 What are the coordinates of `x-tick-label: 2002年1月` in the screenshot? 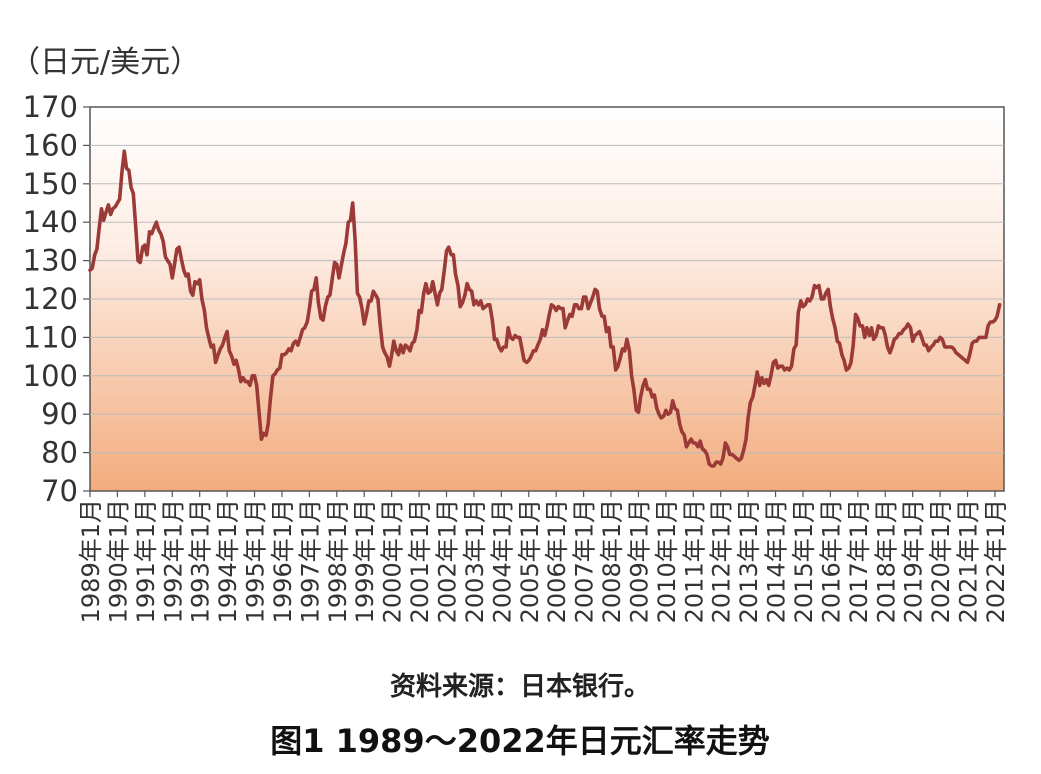 It's located at (447, 561).